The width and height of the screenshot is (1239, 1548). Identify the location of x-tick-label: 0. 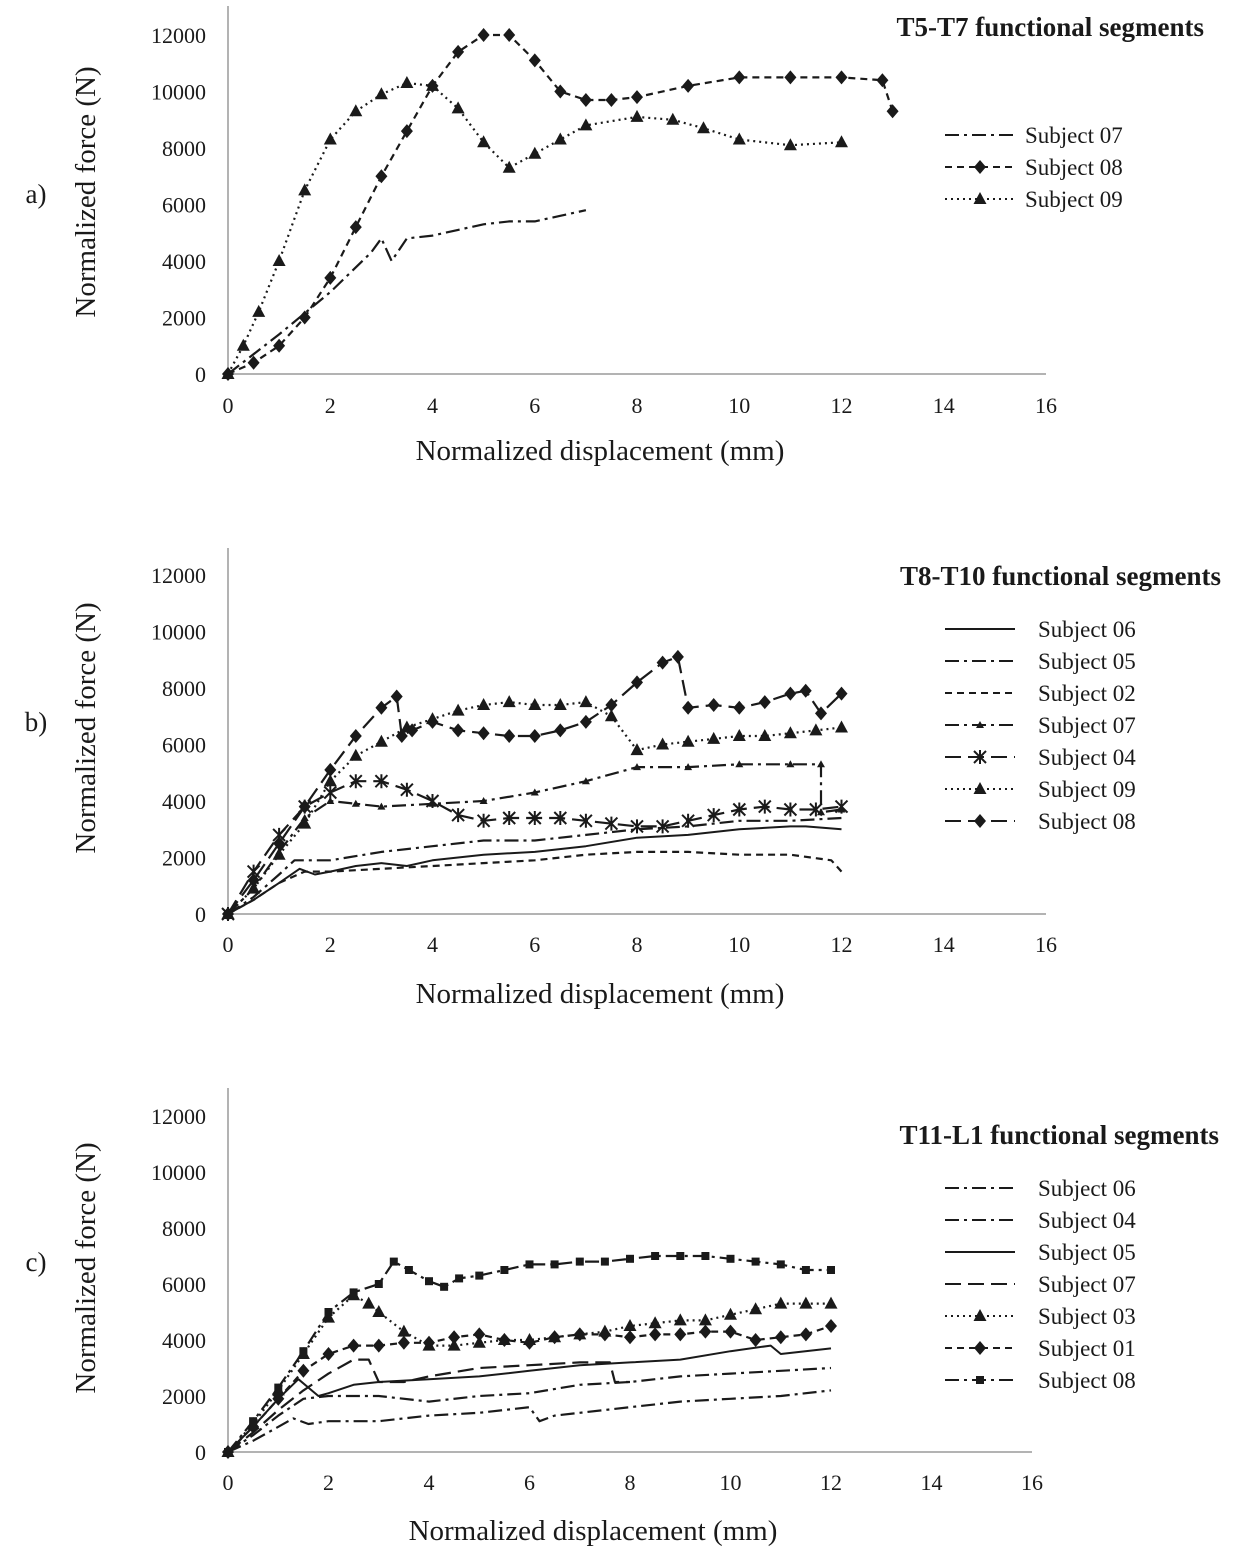
(228, 944).